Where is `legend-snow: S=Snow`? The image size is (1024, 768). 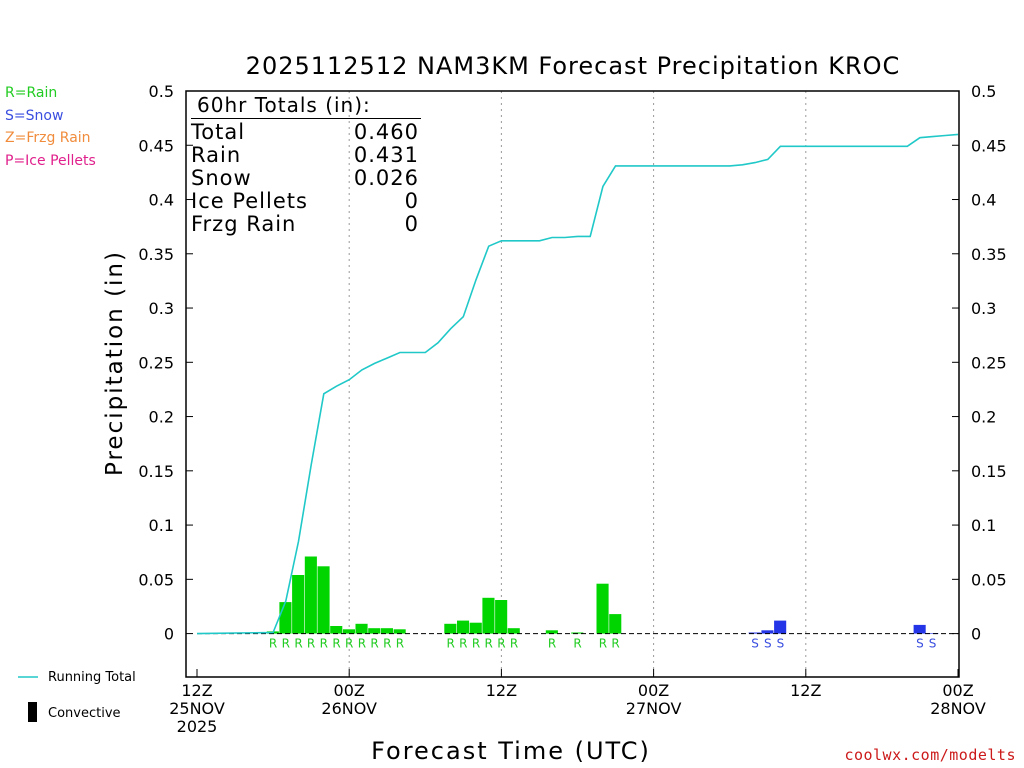
legend-snow: S=Snow is located at coordinates (34, 115).